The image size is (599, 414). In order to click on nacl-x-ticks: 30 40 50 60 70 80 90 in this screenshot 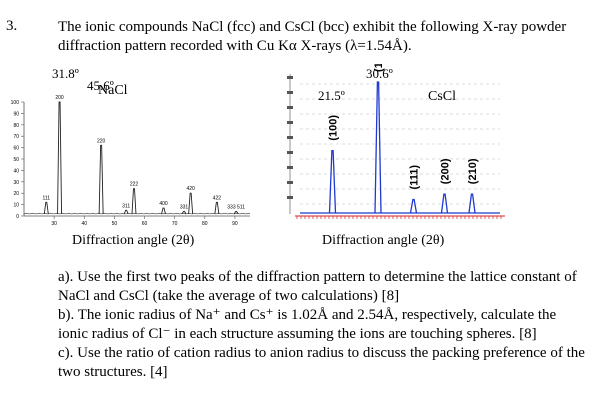, I will do `click(144, 221)`.